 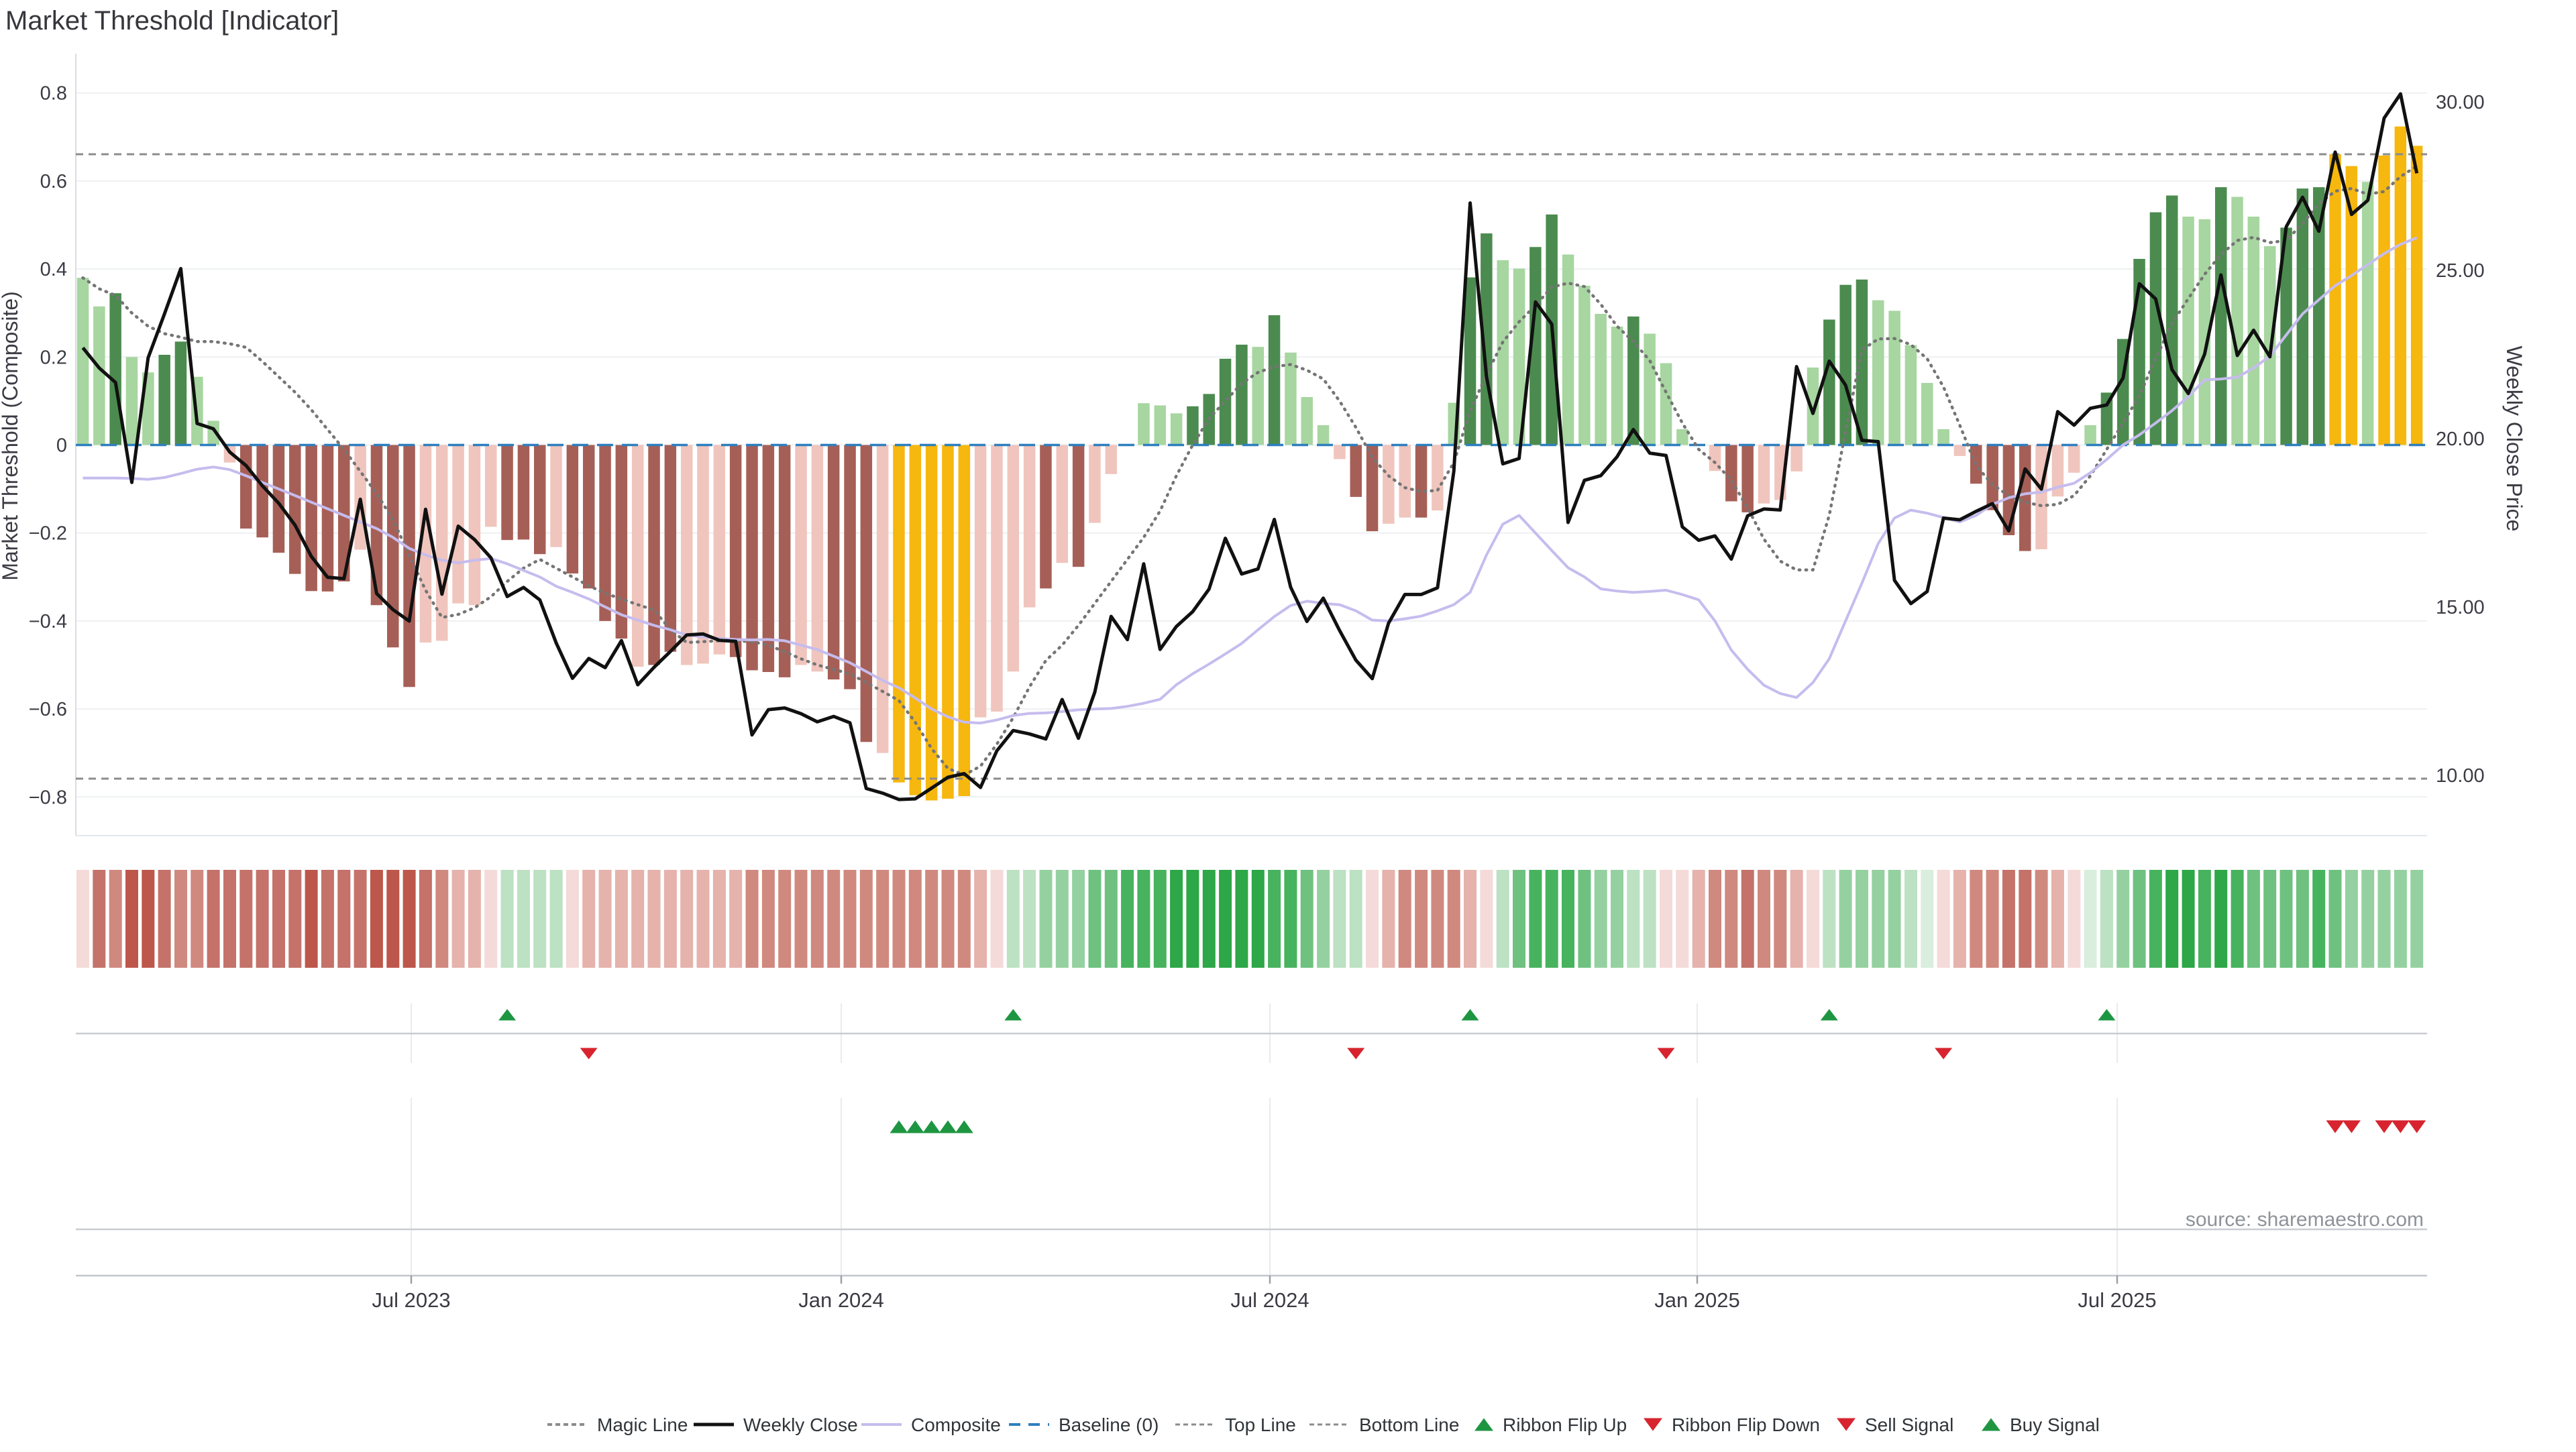 I want to click on svg-text: −0.8, so click(x=48, y=797).